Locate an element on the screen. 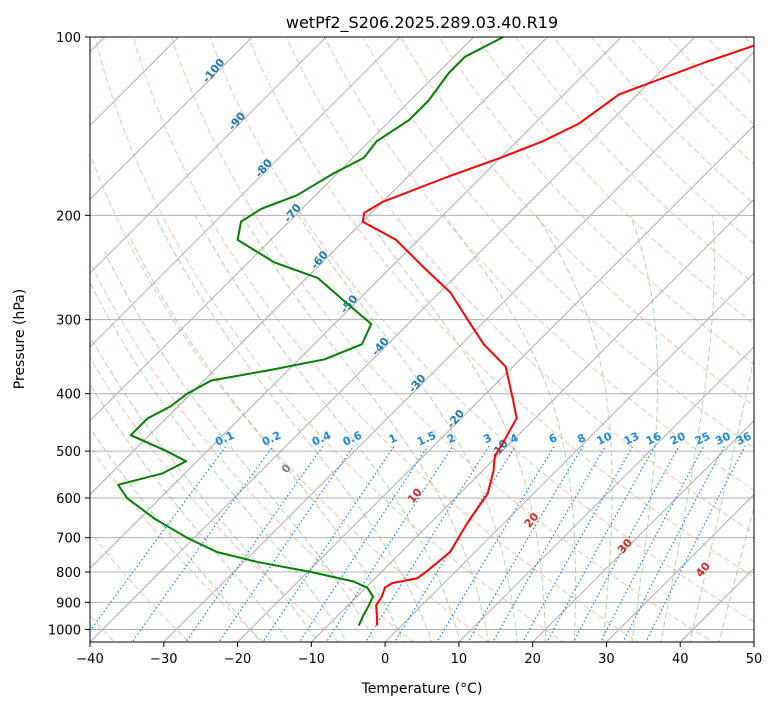  x-tick-label: −30 is located at coordinates (163, 659).